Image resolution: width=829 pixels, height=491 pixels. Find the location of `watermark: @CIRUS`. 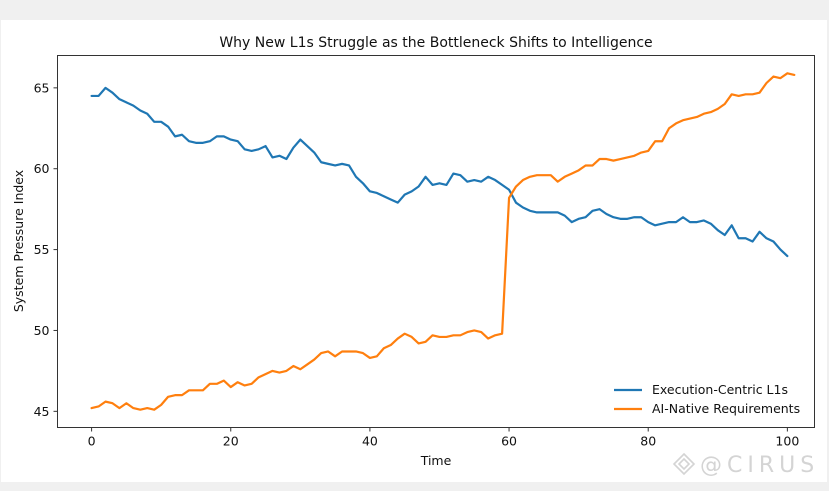

watermark: @CIRUS is located at coordinates (745, 465).